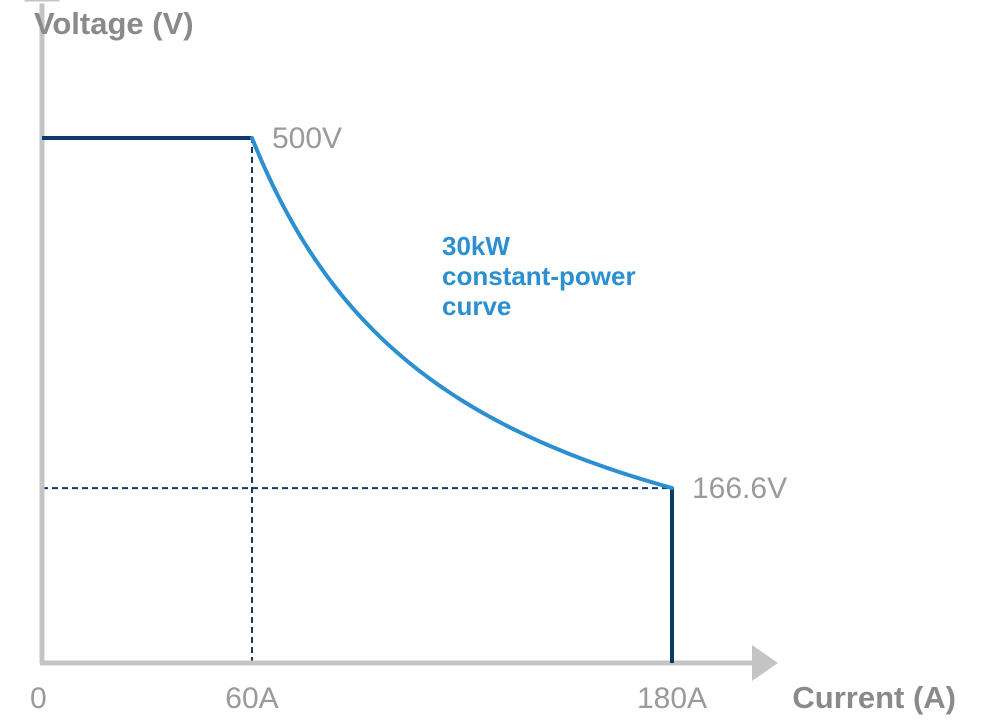 The width and height of the screenshot is (984, 721). Describe the element at coordinates (476, 306) in the screenshot. I see `curve-annotation-line: curve` at that location.